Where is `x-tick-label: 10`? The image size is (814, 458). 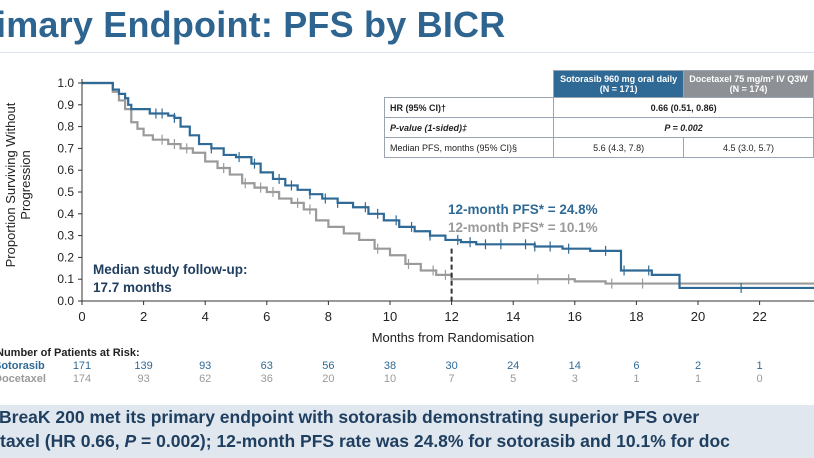 x-tick-label: 10 is located at coordinates (390, 316).